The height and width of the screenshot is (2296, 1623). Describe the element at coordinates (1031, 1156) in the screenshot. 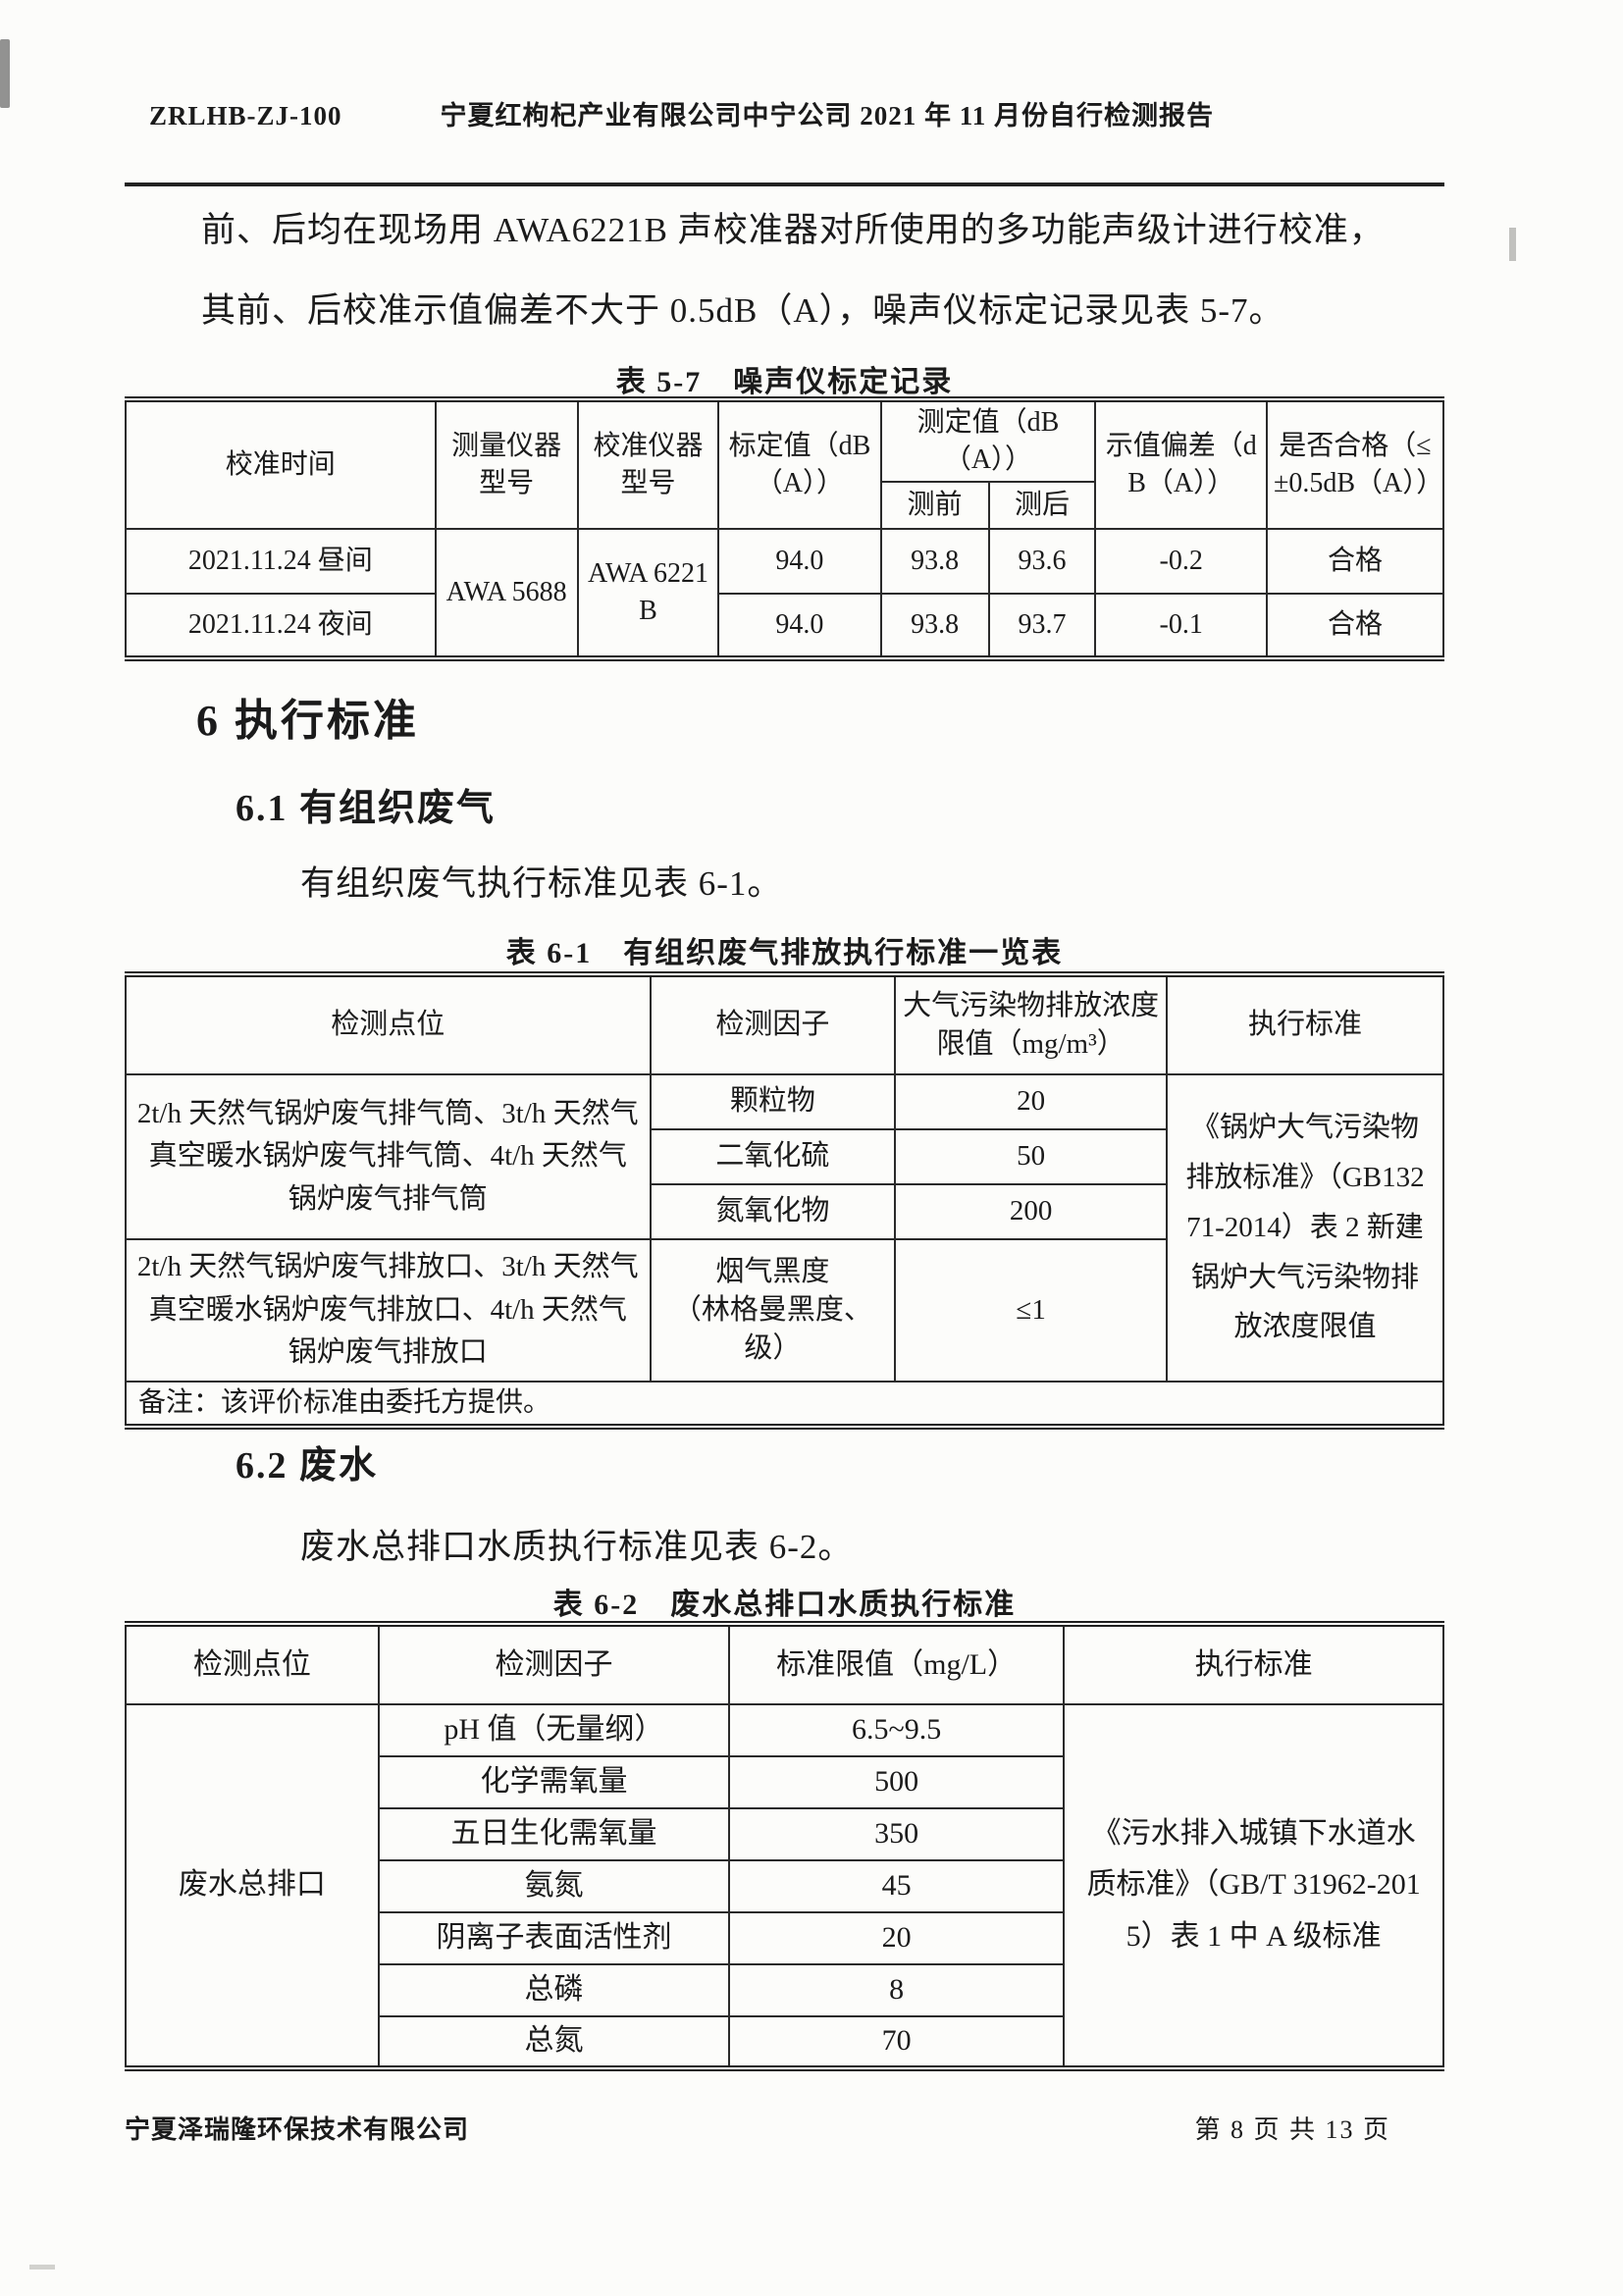

I see `t61-cell-limit: 50` at that location.